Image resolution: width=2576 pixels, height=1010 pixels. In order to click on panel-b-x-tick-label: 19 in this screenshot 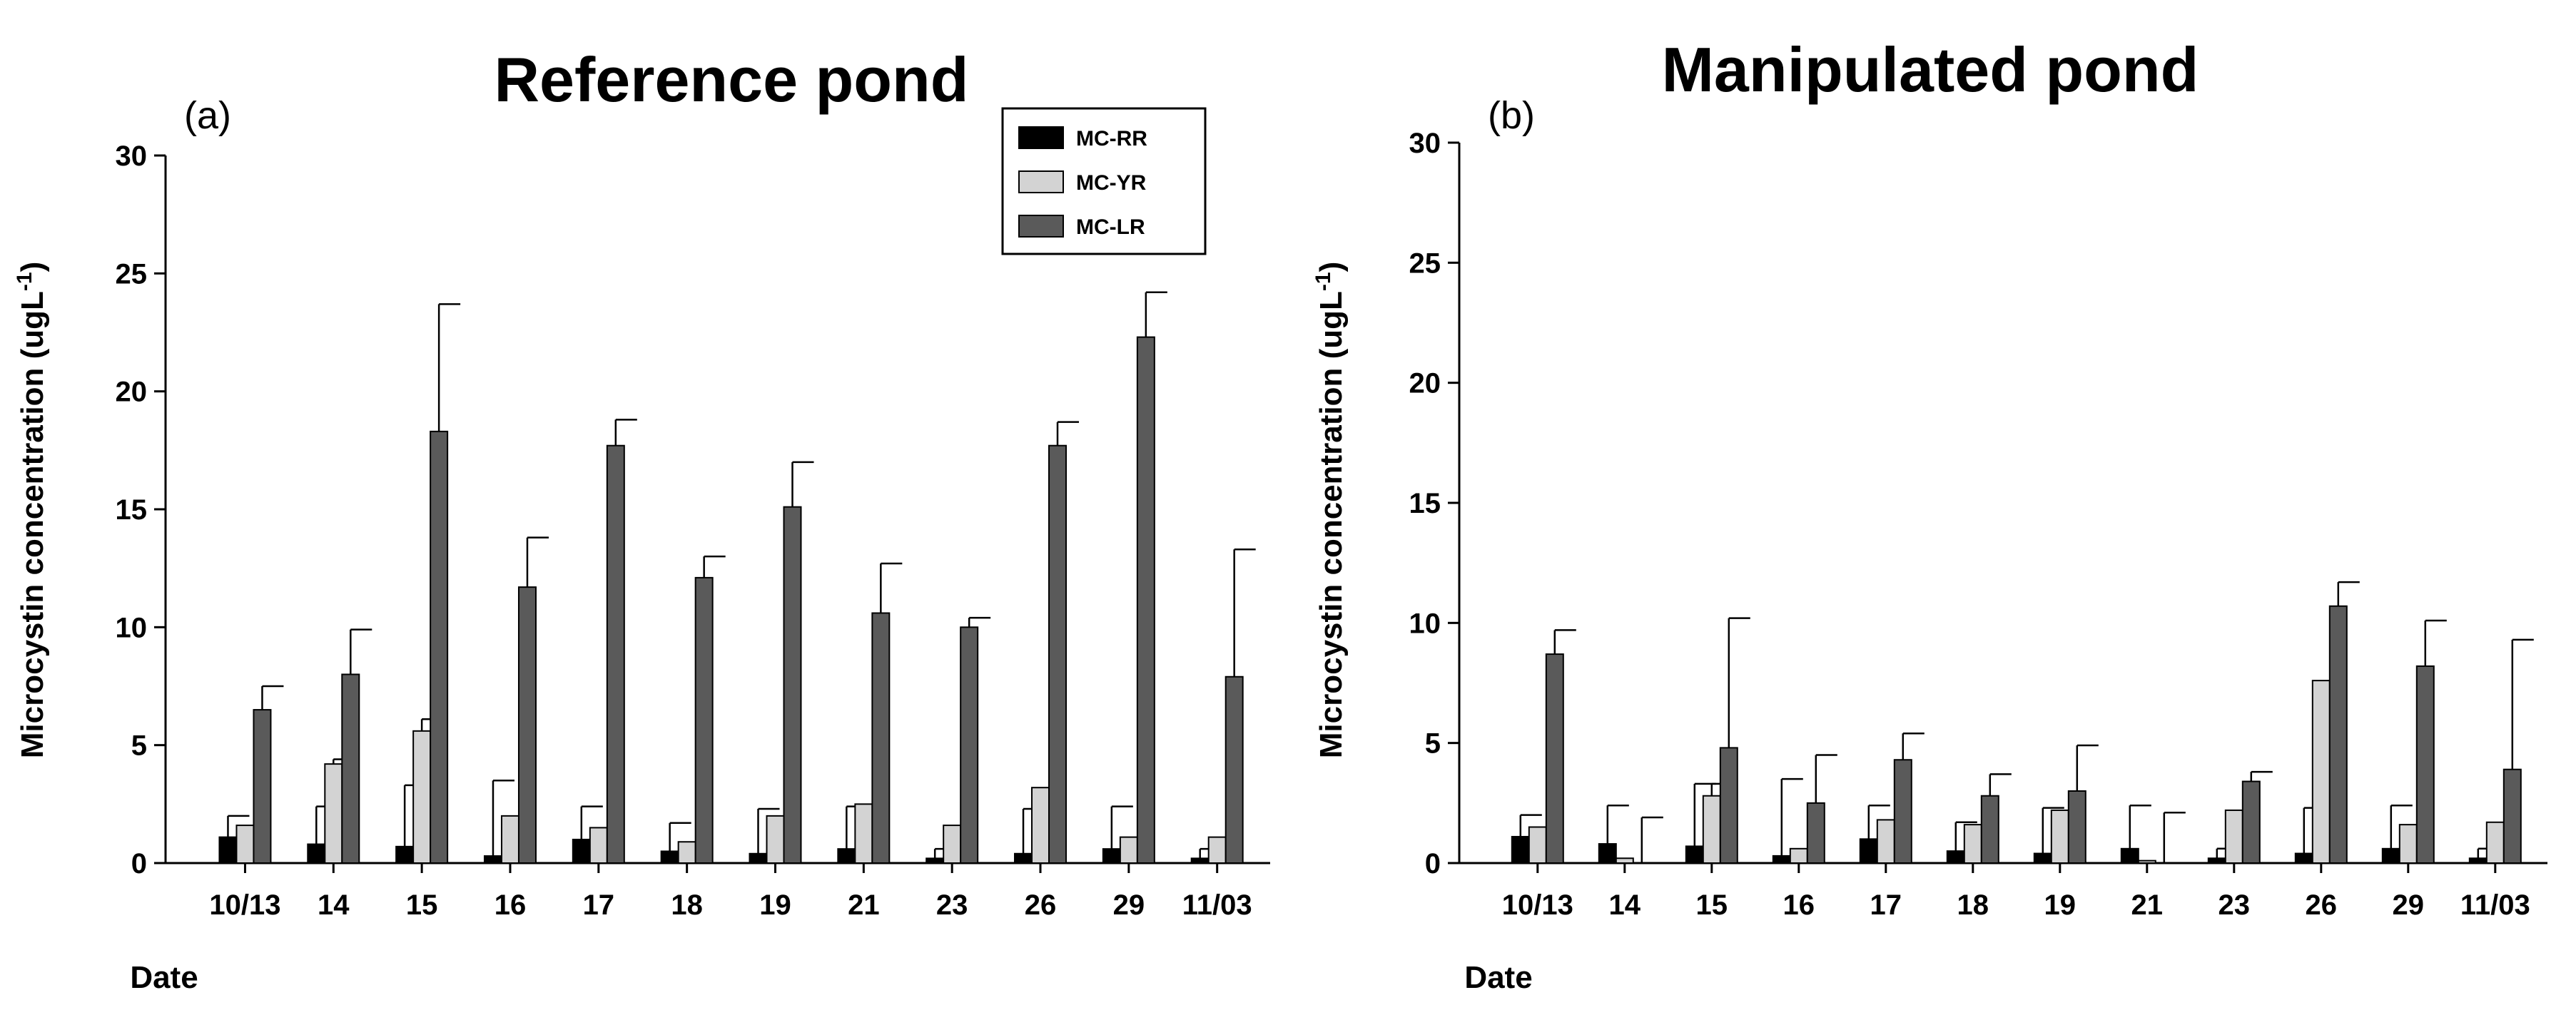, I will do `click(2060, 905)`.